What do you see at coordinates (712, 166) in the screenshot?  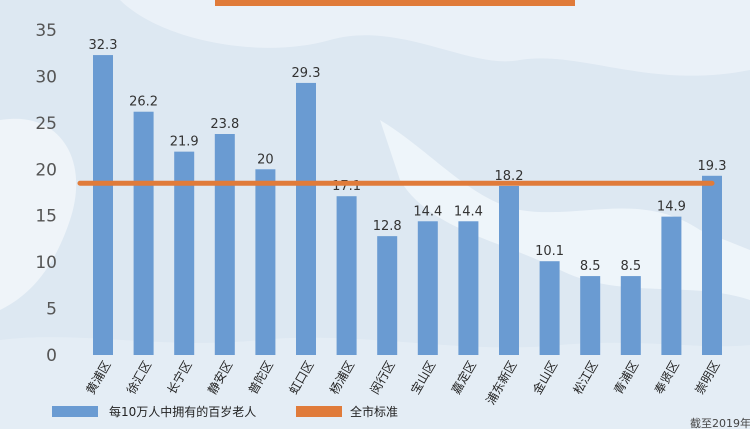 I see `data-label: 19.3` at bounding box center [712, 166].